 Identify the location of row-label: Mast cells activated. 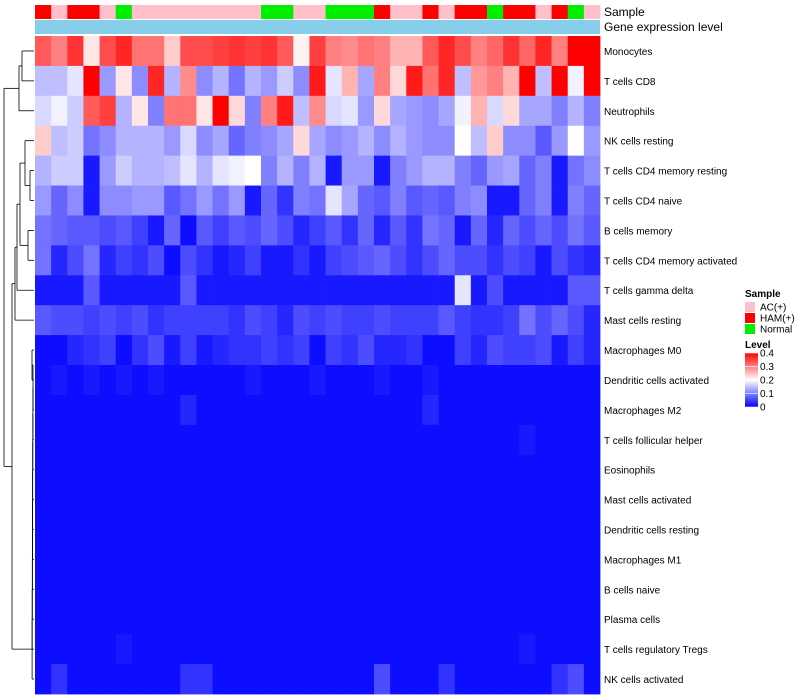
(647, 501).